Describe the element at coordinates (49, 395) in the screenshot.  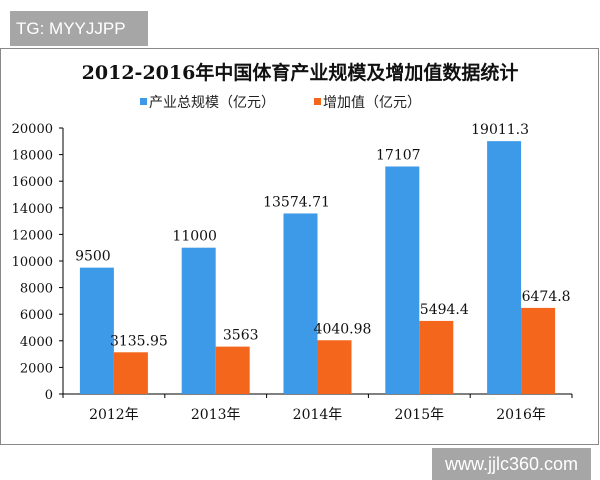
I see `y-tick-label: 0` at that location.